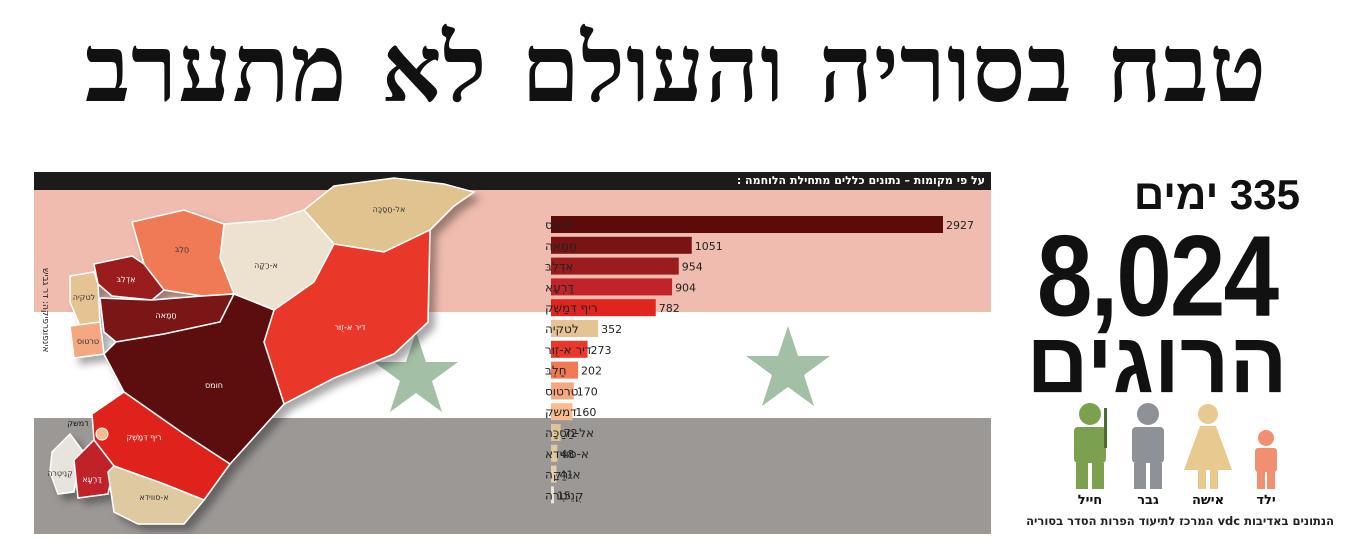 This screenshot has width=1352, height=554. I want to click on bar-value-label: 782, so click(669, 308).